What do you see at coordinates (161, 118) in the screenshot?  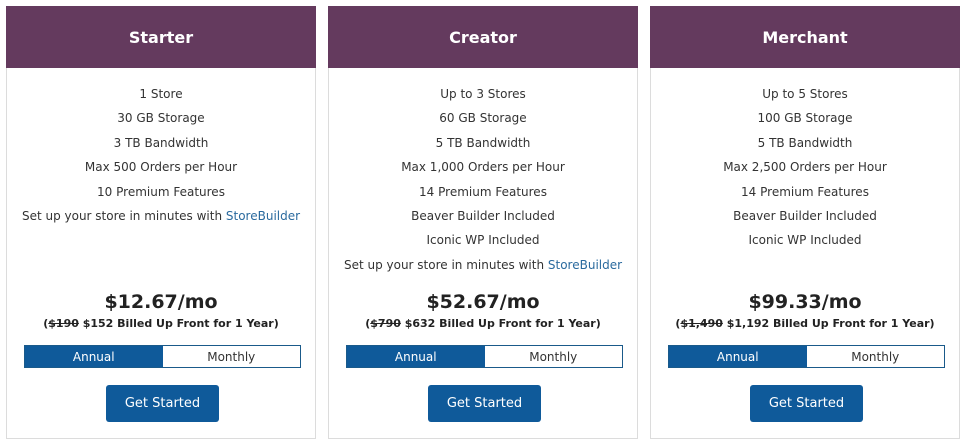 I see `feature-item: 30 GB Storage` at bounding box center [161, 118].